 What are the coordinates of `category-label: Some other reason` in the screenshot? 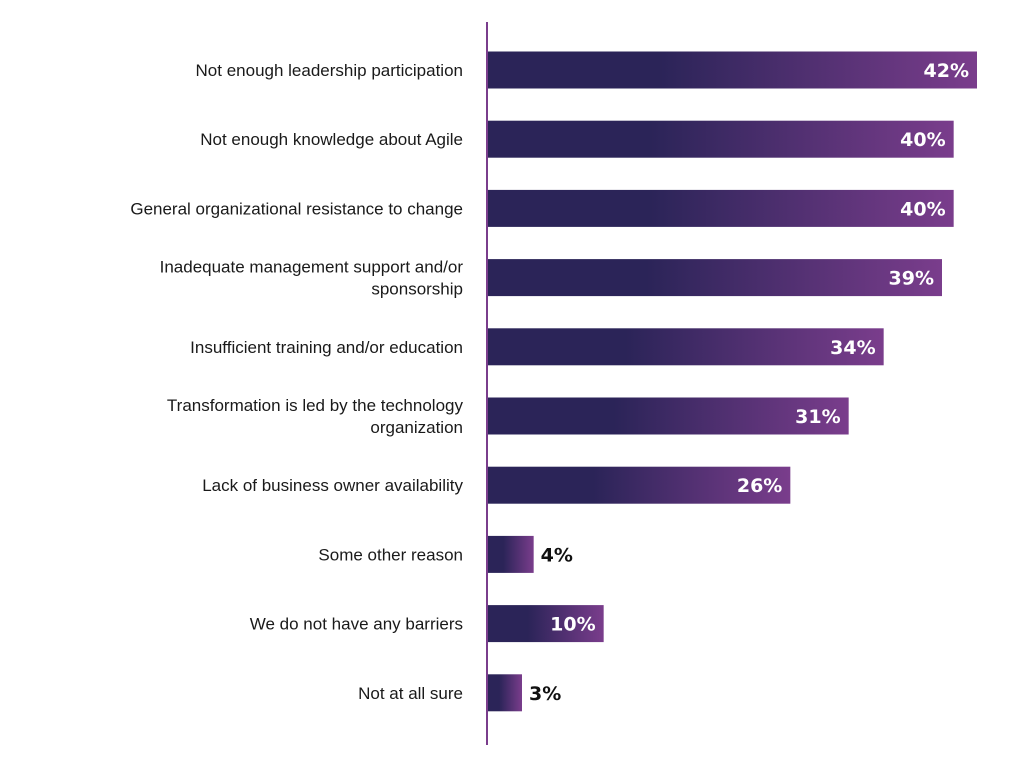 It's located at (390, 554).